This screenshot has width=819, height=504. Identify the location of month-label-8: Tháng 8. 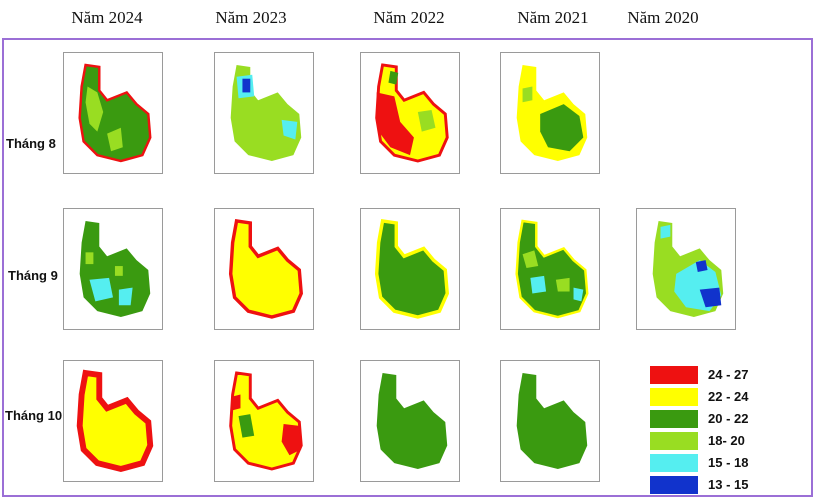
(31, 143).